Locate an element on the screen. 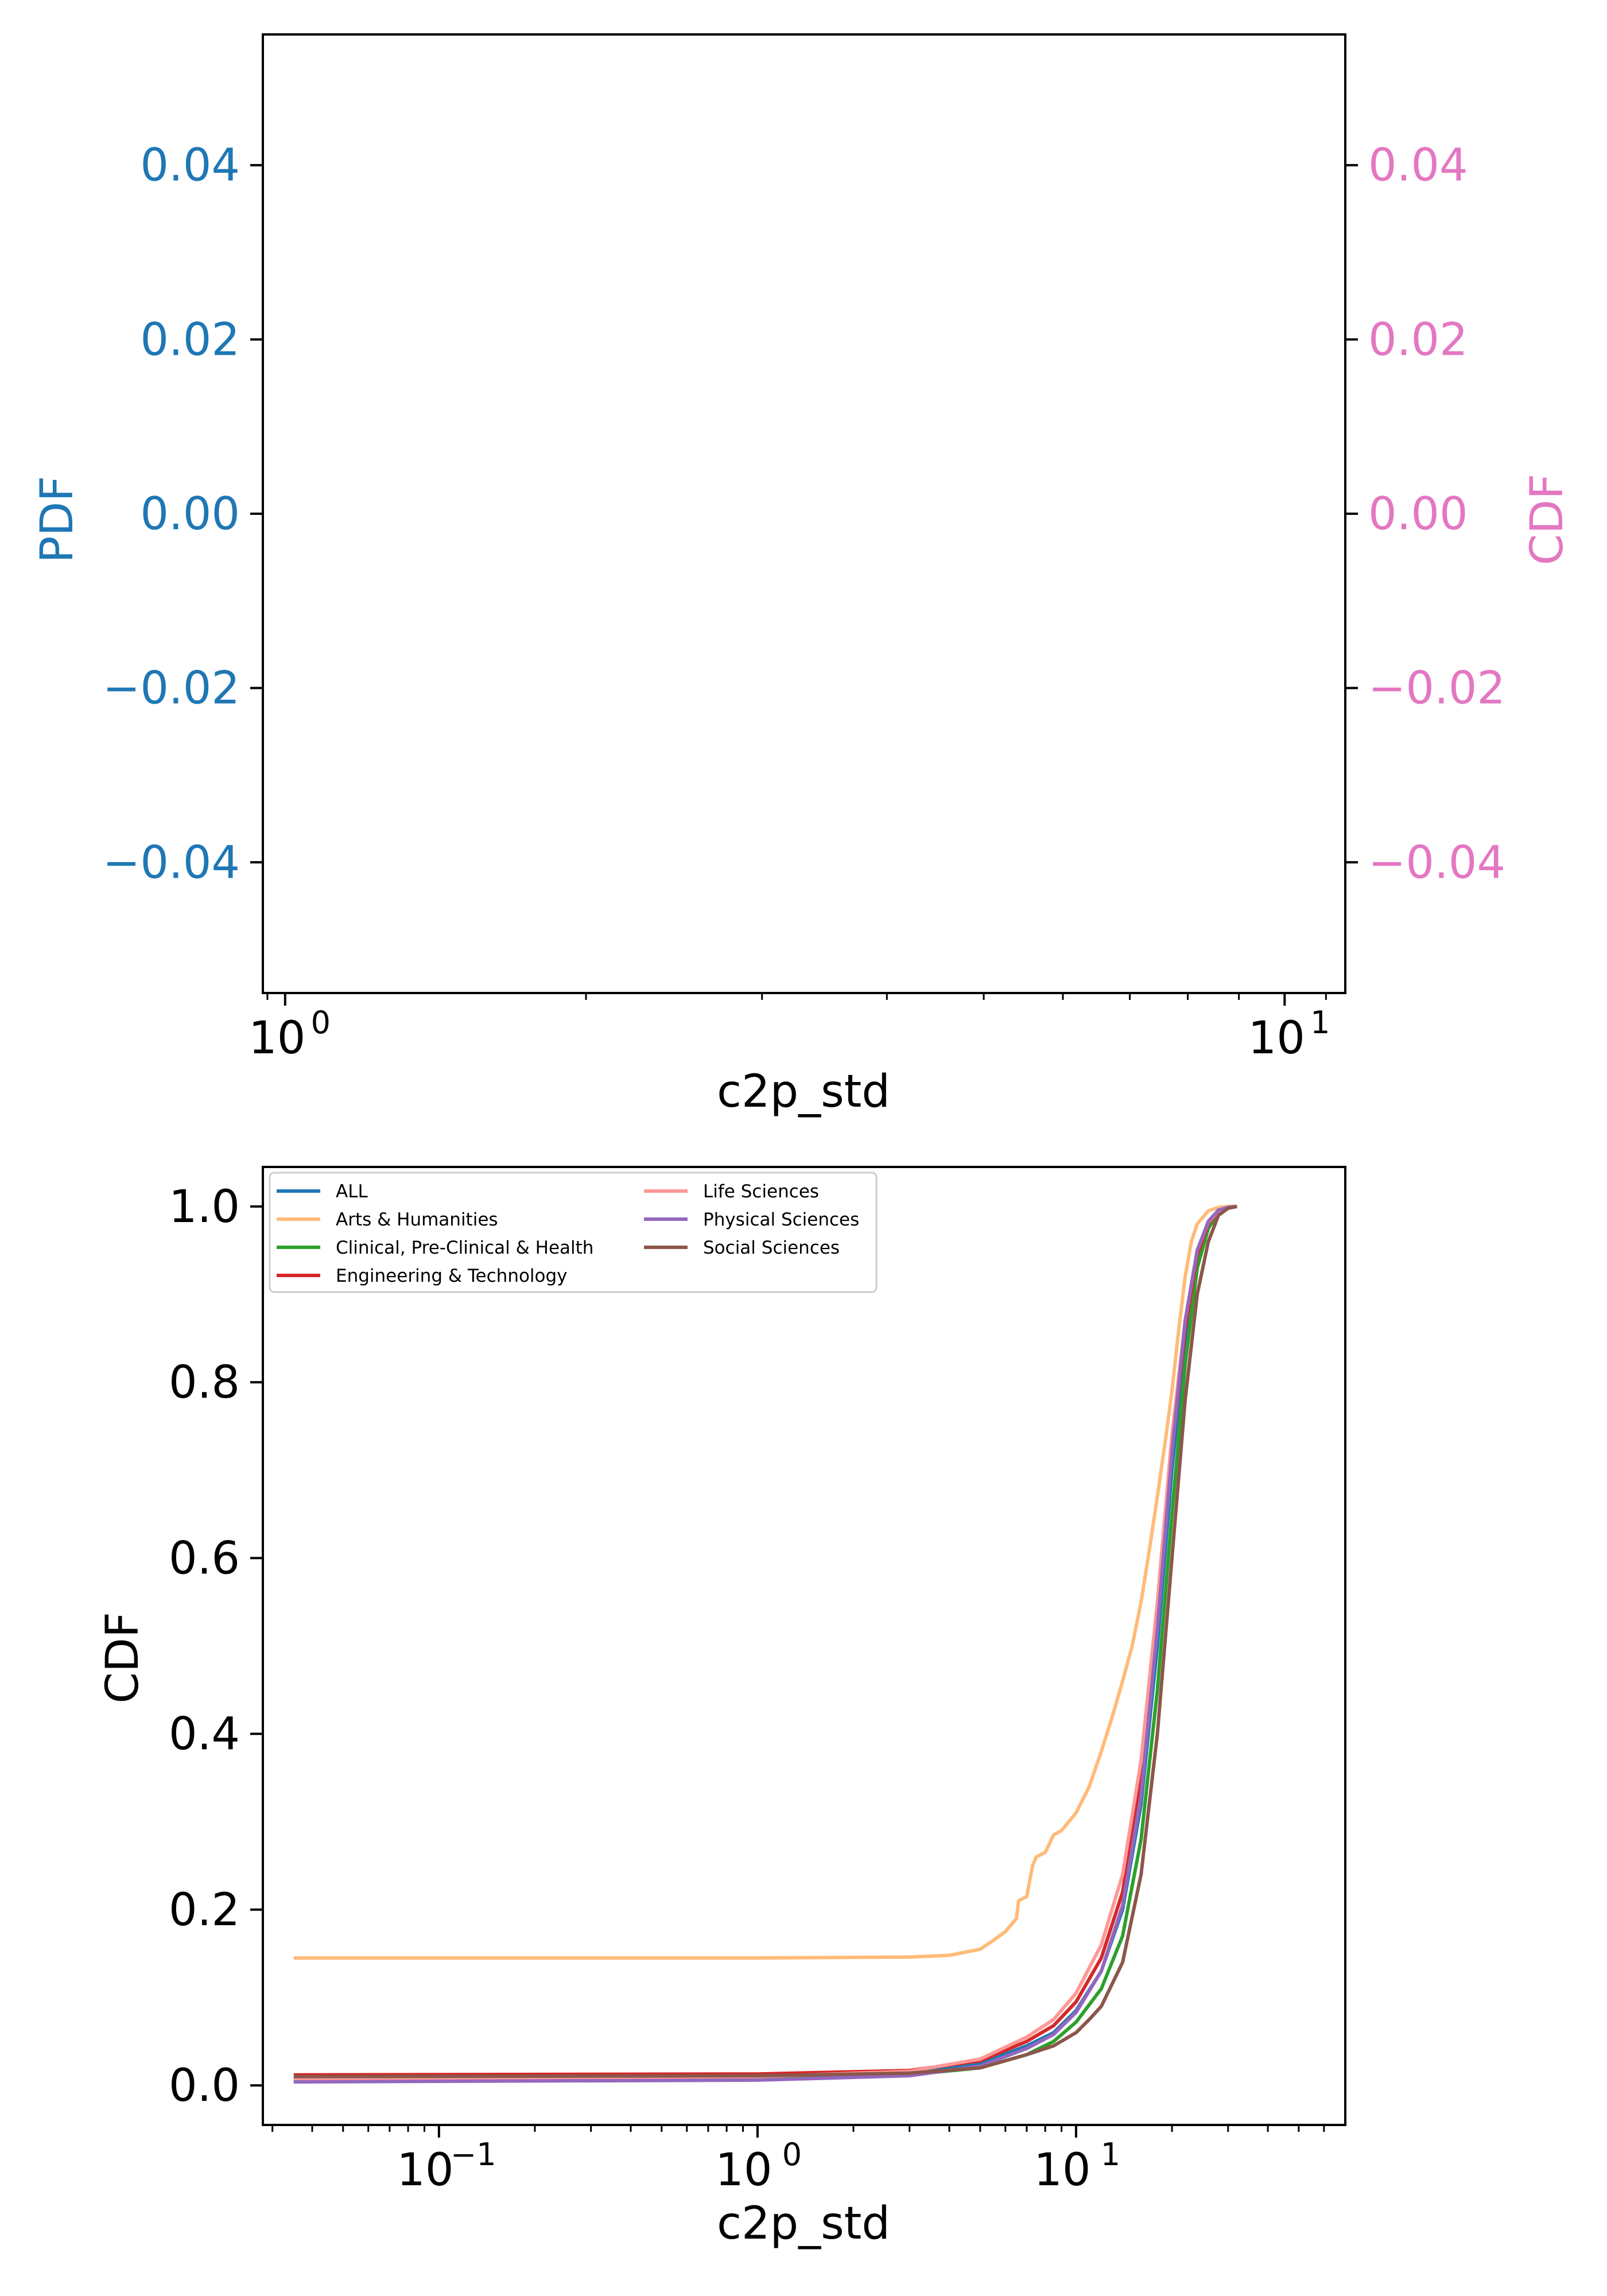 This screenshot has width=1607, height=2296. top-y-right-tick-label: −0.04 is located at coordinates (1437, 863).